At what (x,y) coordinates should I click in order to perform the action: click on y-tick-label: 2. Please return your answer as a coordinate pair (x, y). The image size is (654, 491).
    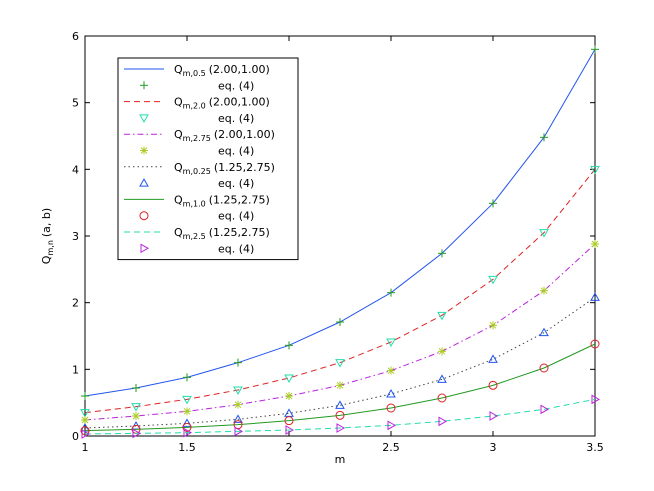
    Looking at the image, I should click on (75, 303).